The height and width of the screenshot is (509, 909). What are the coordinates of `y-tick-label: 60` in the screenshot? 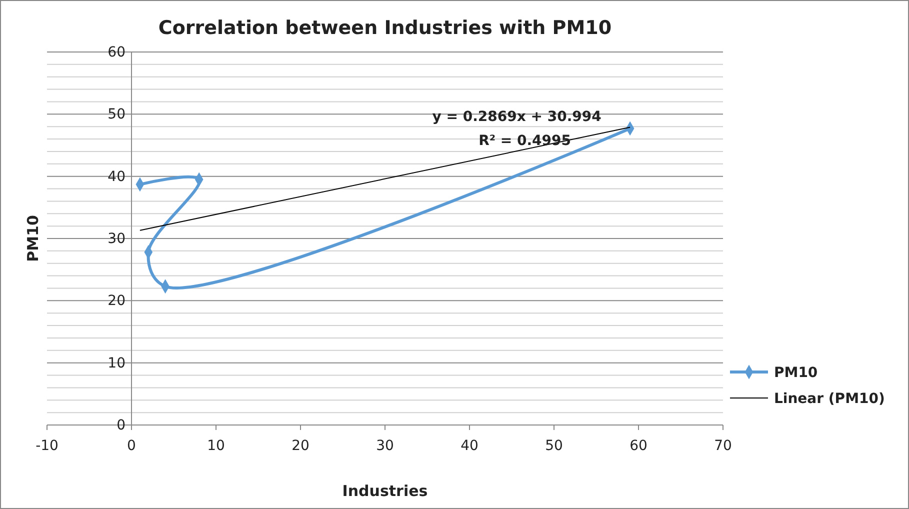 It's located at (117, 52).